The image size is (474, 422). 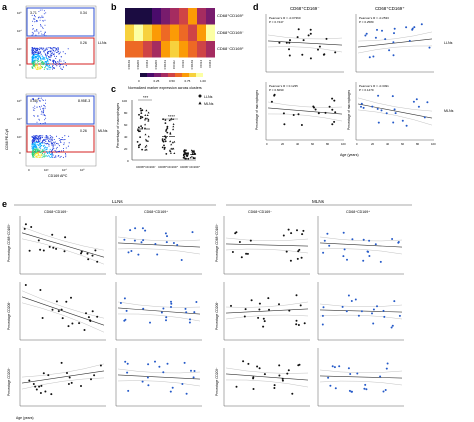 I want to click on flow-ytick-top-0: 10⁵, so click(x=19, y=13).